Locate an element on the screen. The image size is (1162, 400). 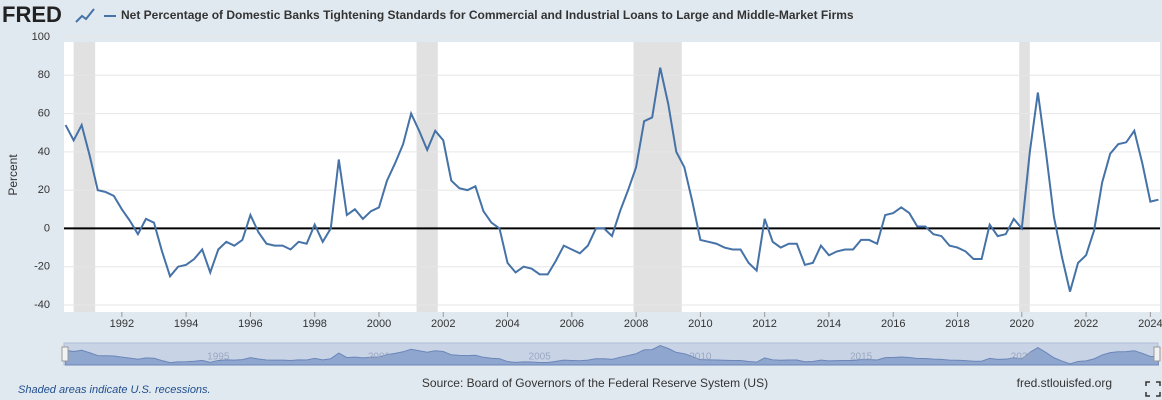
fullscreen-icon is located at coordinates (1153, 389).